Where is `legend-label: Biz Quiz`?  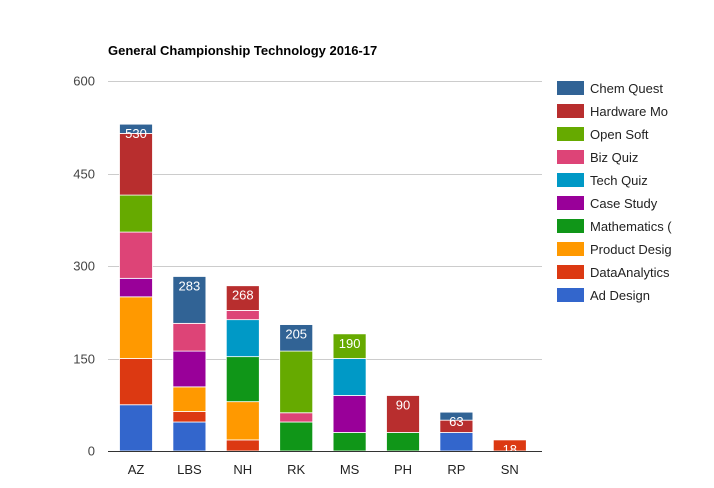
legend-label: Biz Quiz is located at coordinates (614, 157).